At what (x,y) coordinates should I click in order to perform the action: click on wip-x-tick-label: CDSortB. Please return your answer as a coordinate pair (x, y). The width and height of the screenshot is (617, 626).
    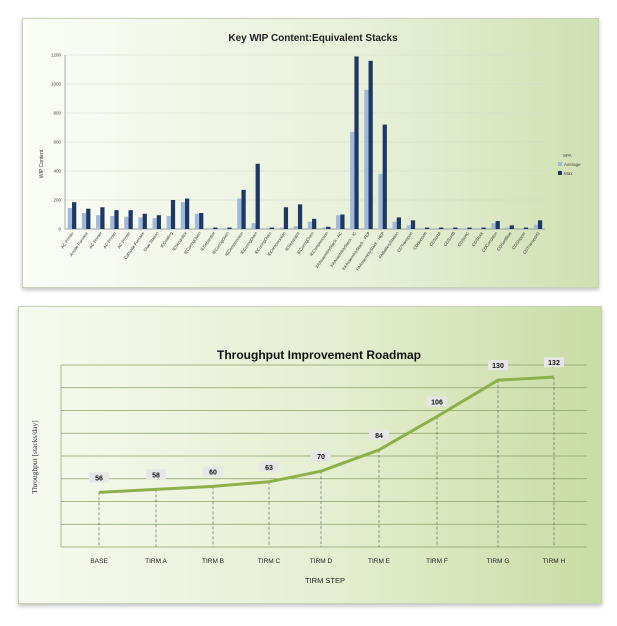
    Looking at the image, I should click on (449, 239).